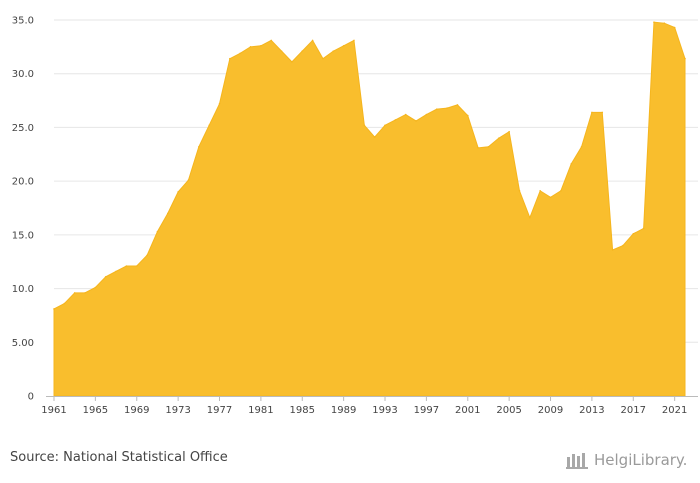 Image resolution: width=700 pixels, height=483 pixels. I want to click on x-tick-label: 1961, so click(53, 410).